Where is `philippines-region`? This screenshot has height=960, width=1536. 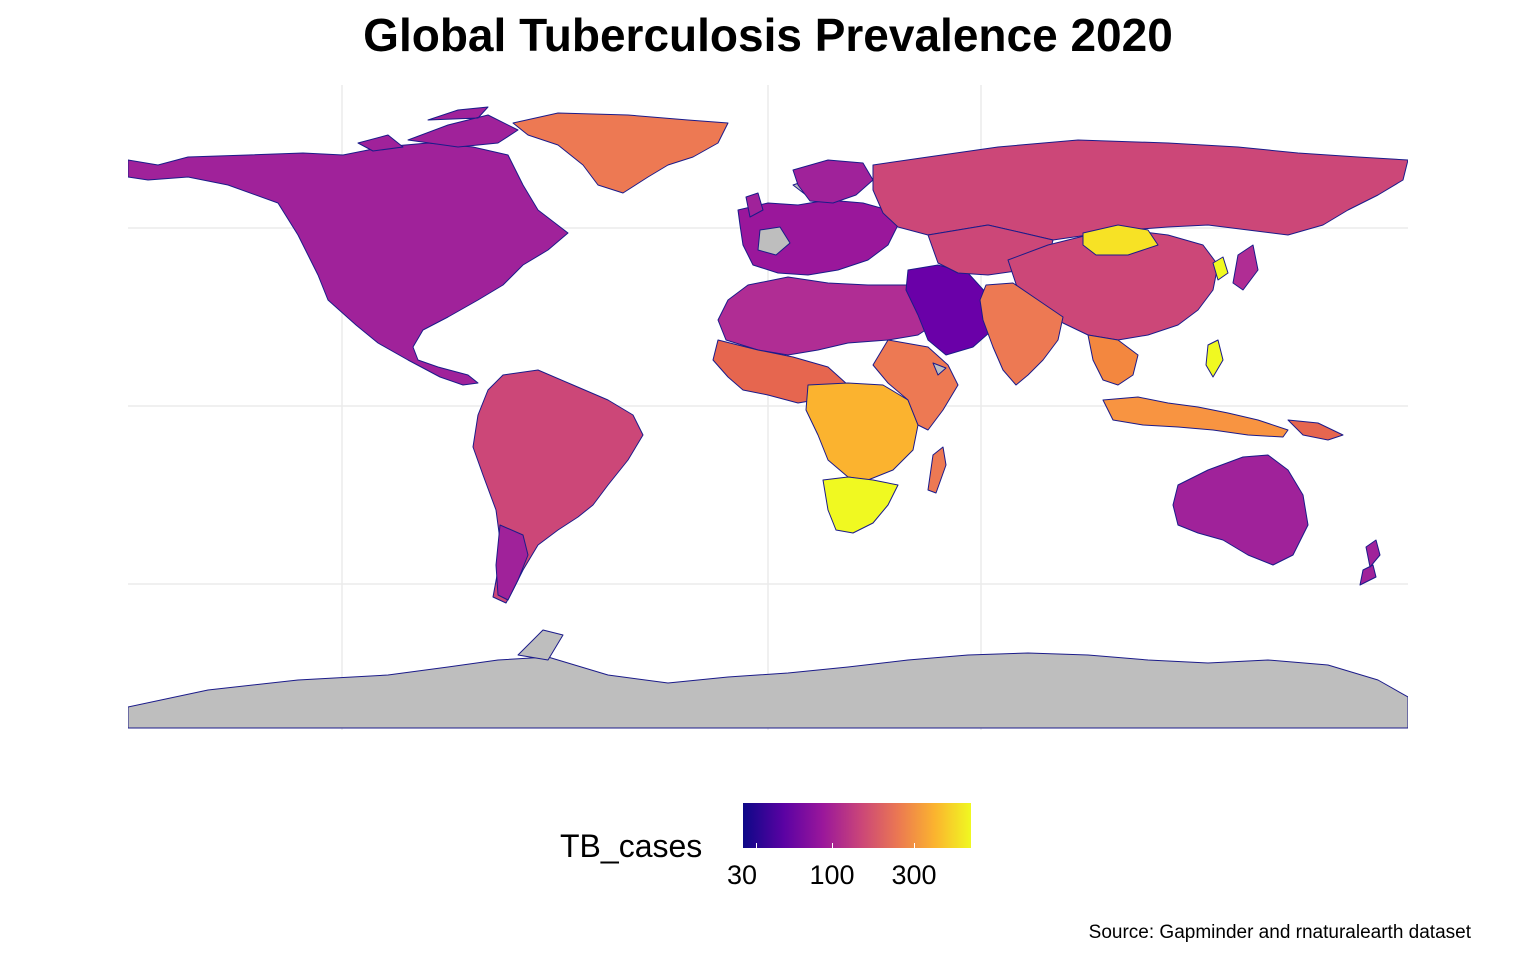
philippines-region is located at coordinates (1214, 358).